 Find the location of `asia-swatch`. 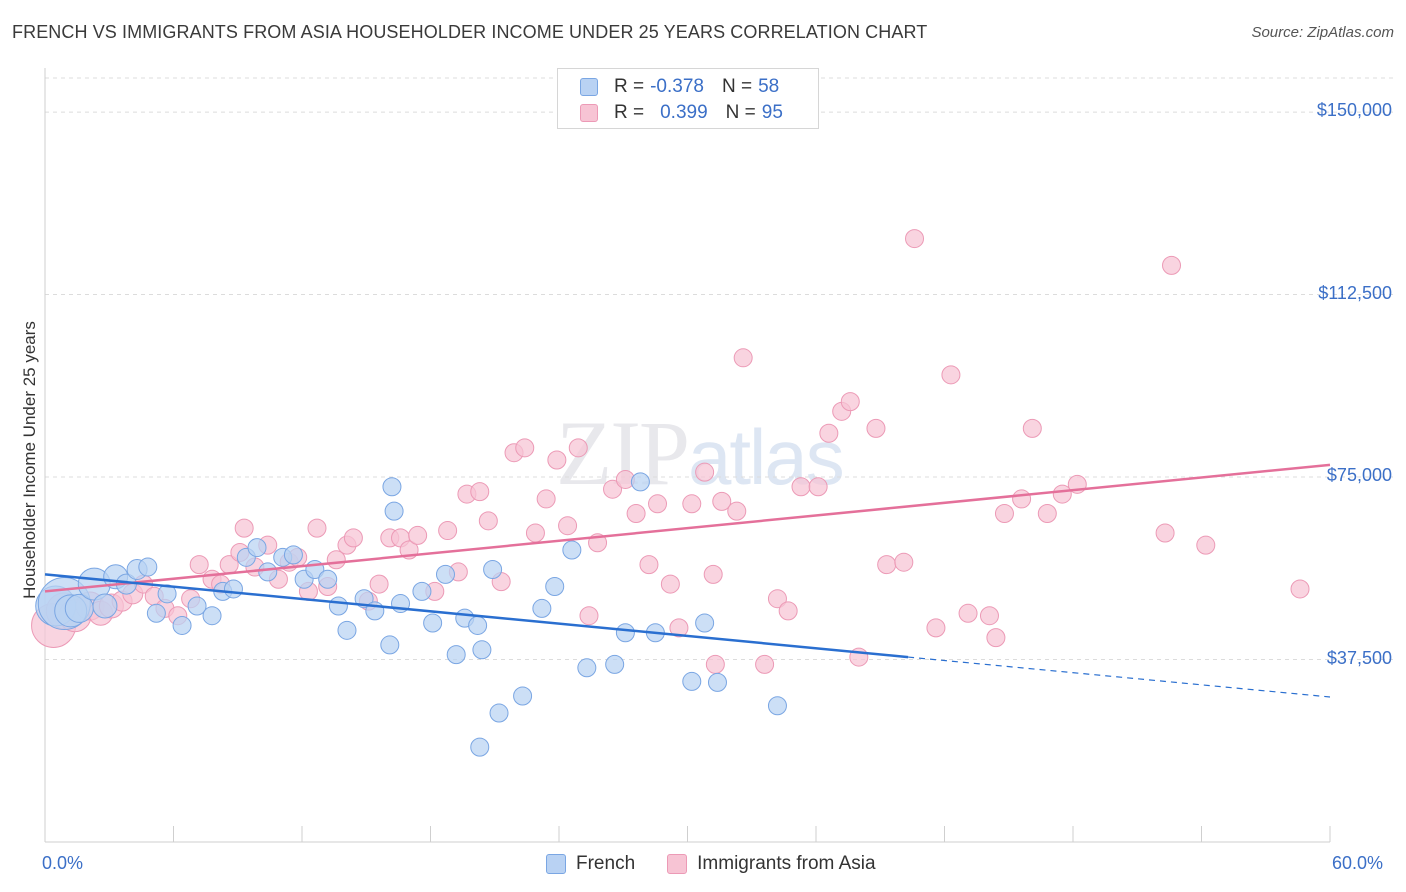

asia-swatch is located at coordinates (589, 113).